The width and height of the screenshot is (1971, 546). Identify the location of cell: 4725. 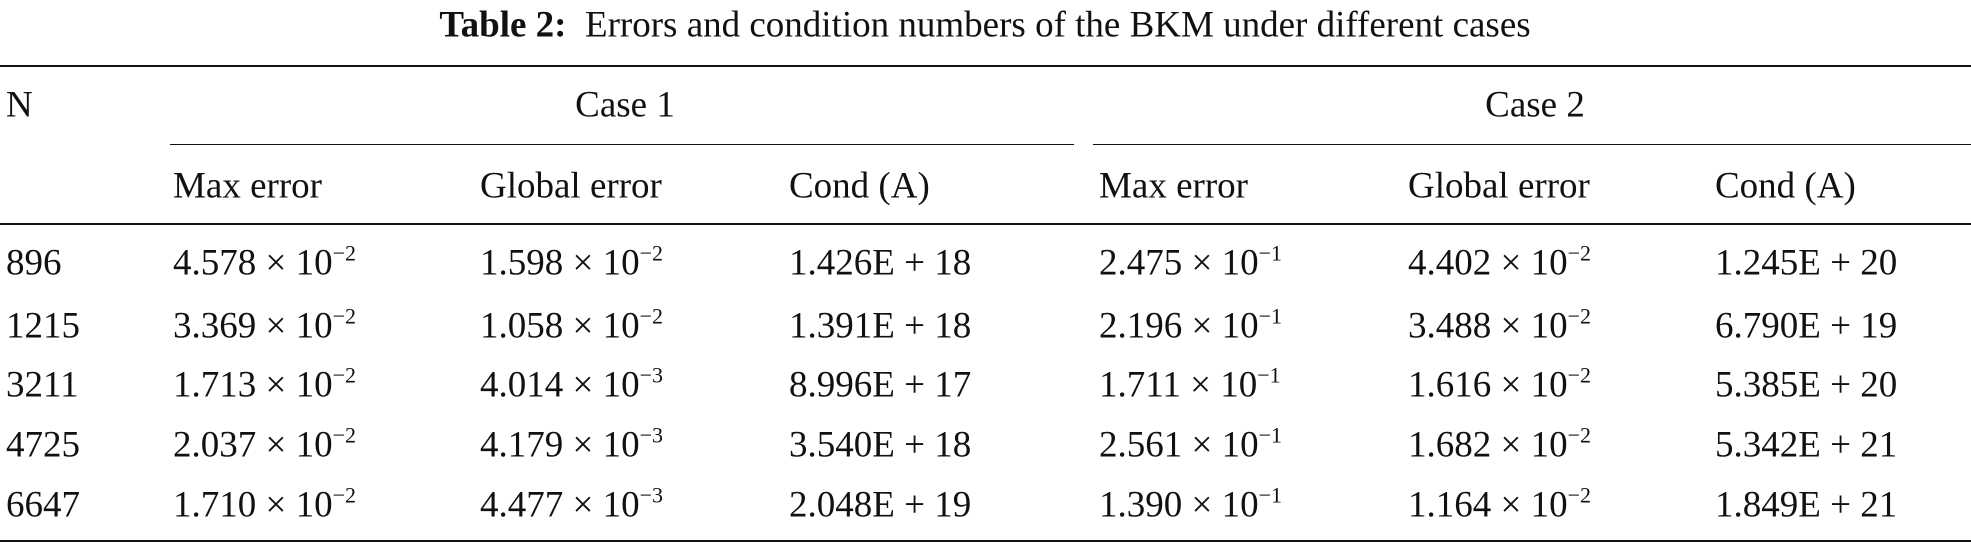
(43, 445).